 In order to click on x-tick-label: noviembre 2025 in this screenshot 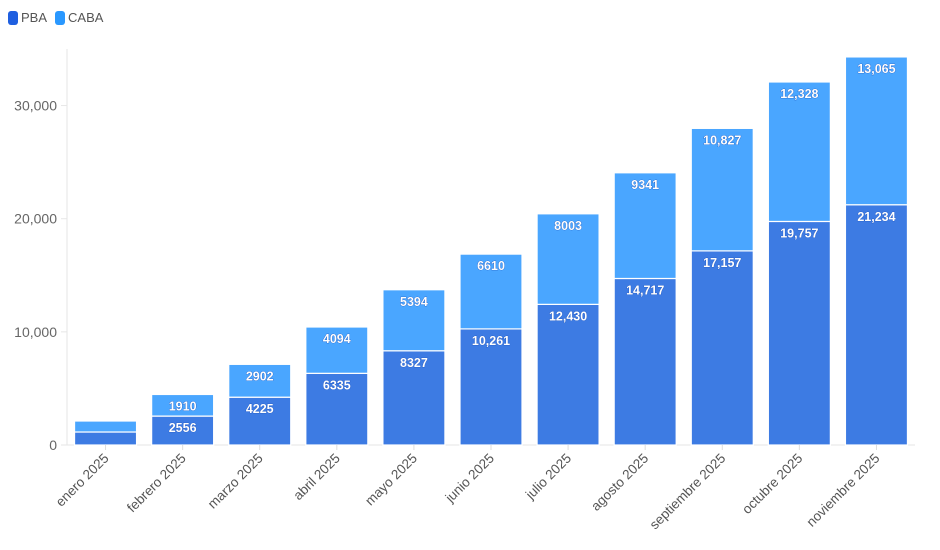, I will do `click(843, 490)`.